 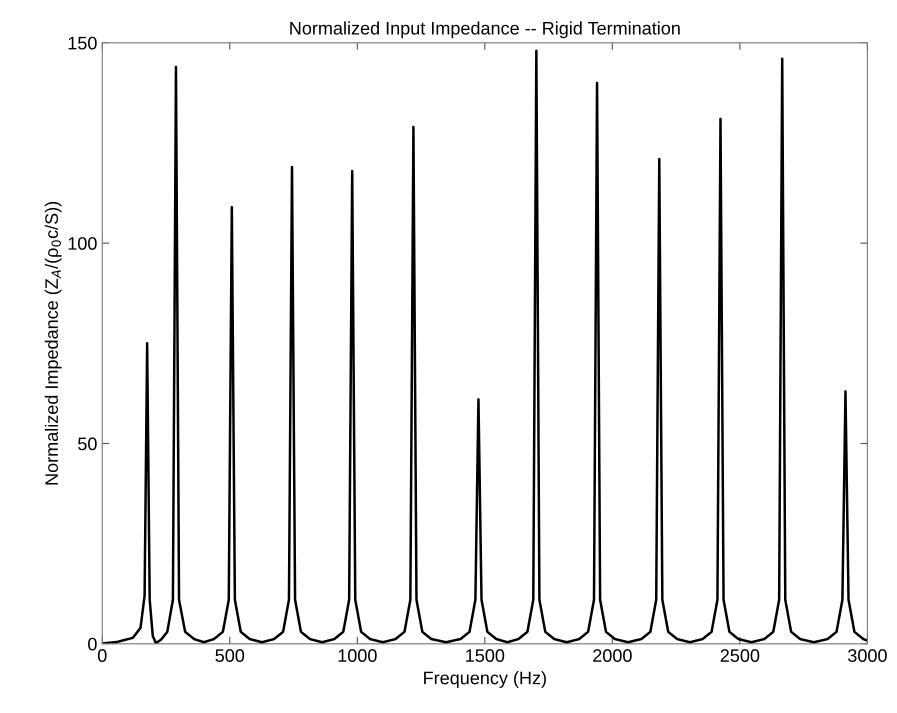 I want to click on y-axis-title: Normalized Impedance (Z$_{A}$/(ρ$_{0}$c/S)), so click(x=53, y=343).